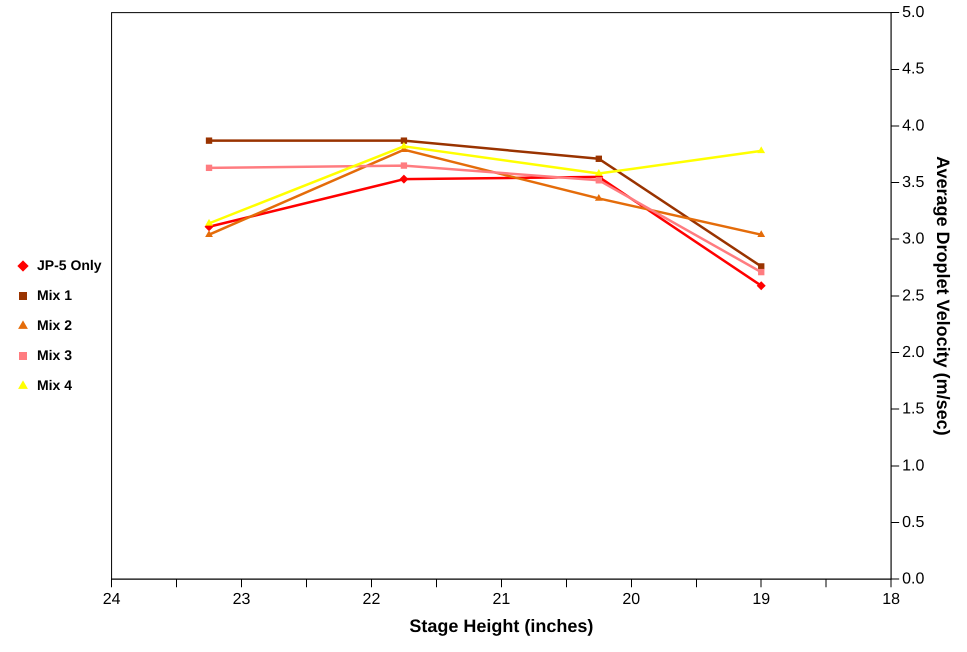 The height and width of the screenshot is (652, 967). What do you see at coordinates (913, 125) in the screenshot?
I see `y-tick-label: 4.0` at bounding box center [913, 125].